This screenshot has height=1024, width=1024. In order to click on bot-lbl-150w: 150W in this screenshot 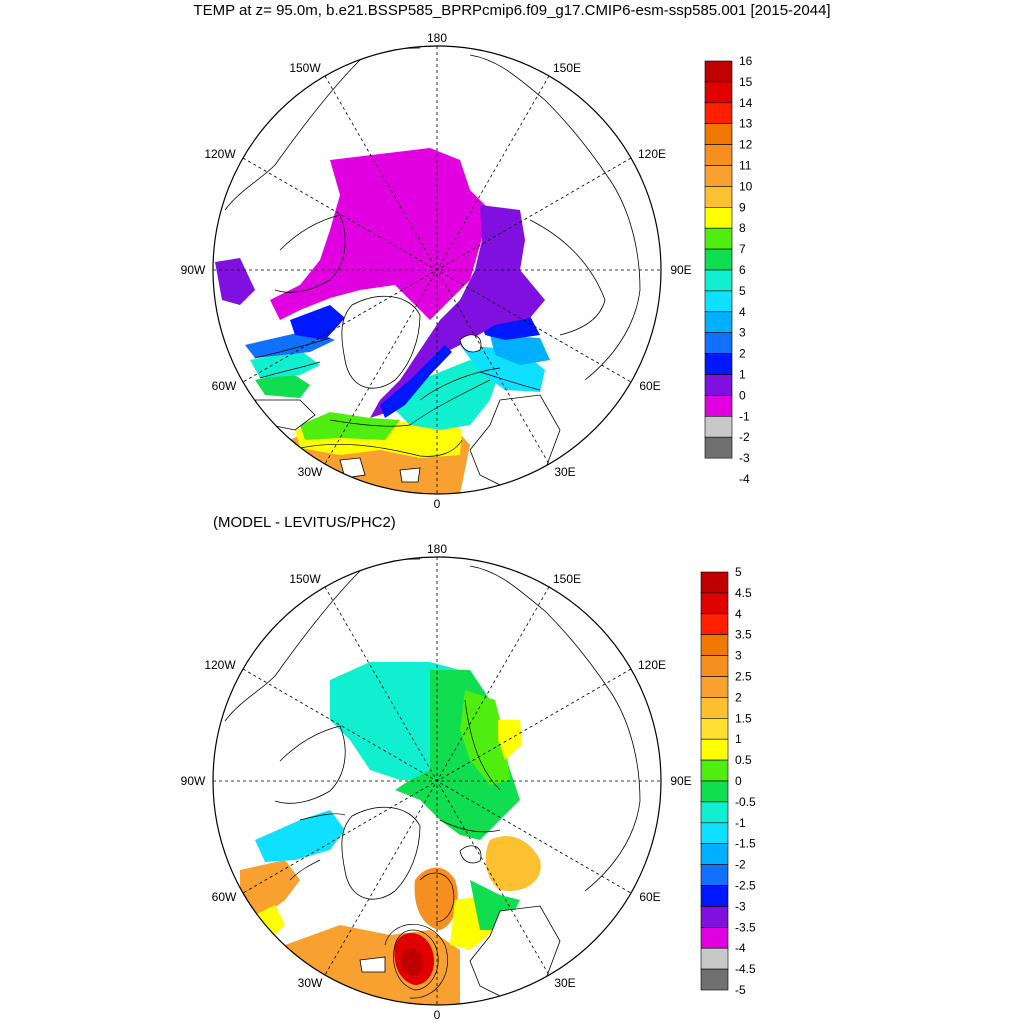, I will do `click(305, 579)`.